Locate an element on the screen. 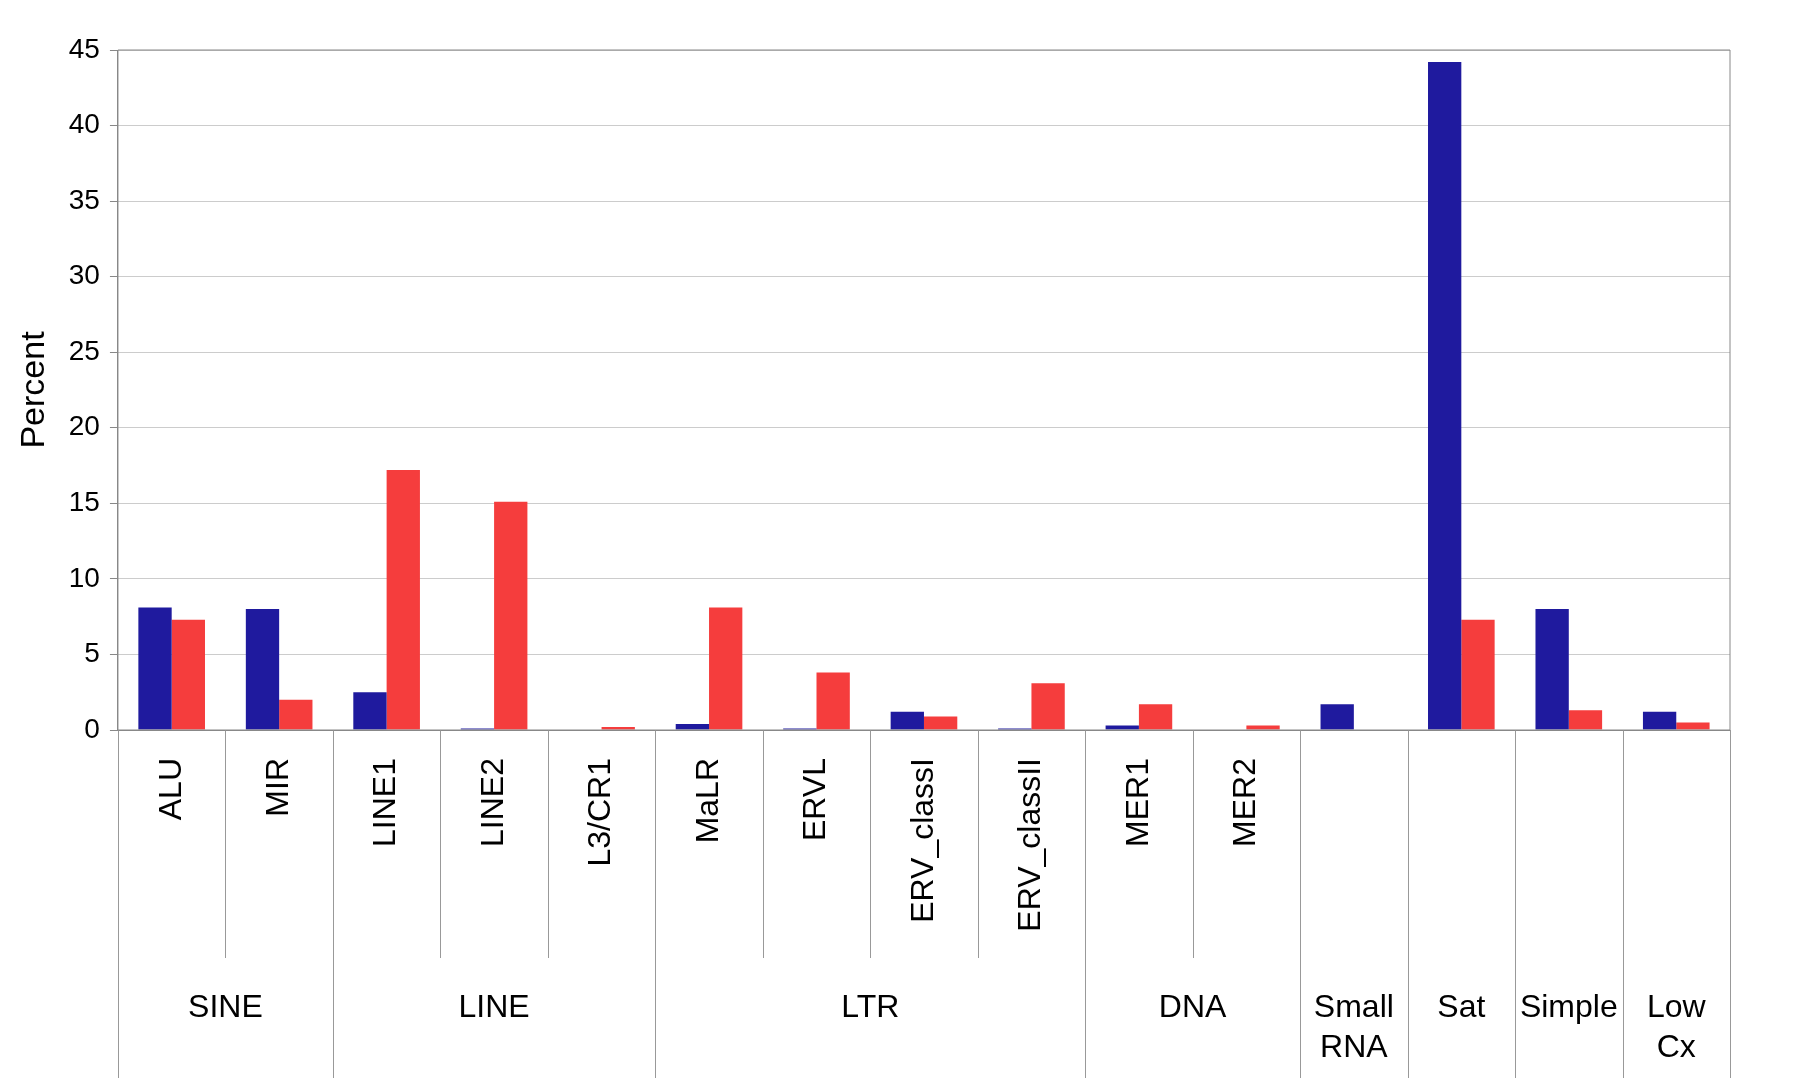 Image resolution: width=1805 pixels, height=1080 pixels. text: Low Cx is located at coordinates (1676, 1025).